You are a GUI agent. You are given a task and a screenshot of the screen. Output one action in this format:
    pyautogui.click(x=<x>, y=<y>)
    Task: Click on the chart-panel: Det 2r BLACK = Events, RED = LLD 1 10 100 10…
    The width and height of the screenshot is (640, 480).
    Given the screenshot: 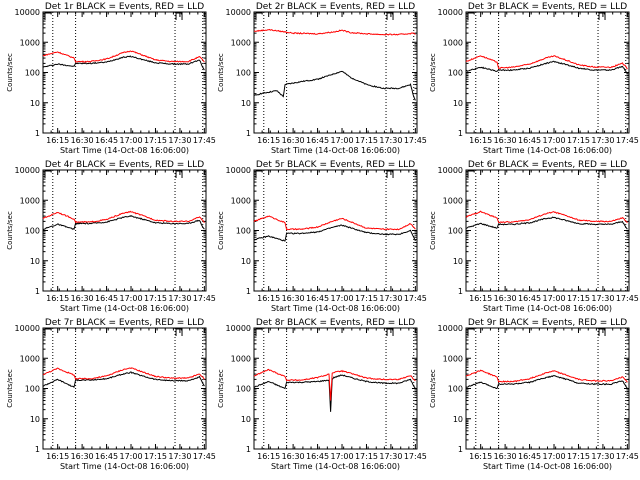 What is the action you would take?
    pyautogui.click(x=322, y=78)
    